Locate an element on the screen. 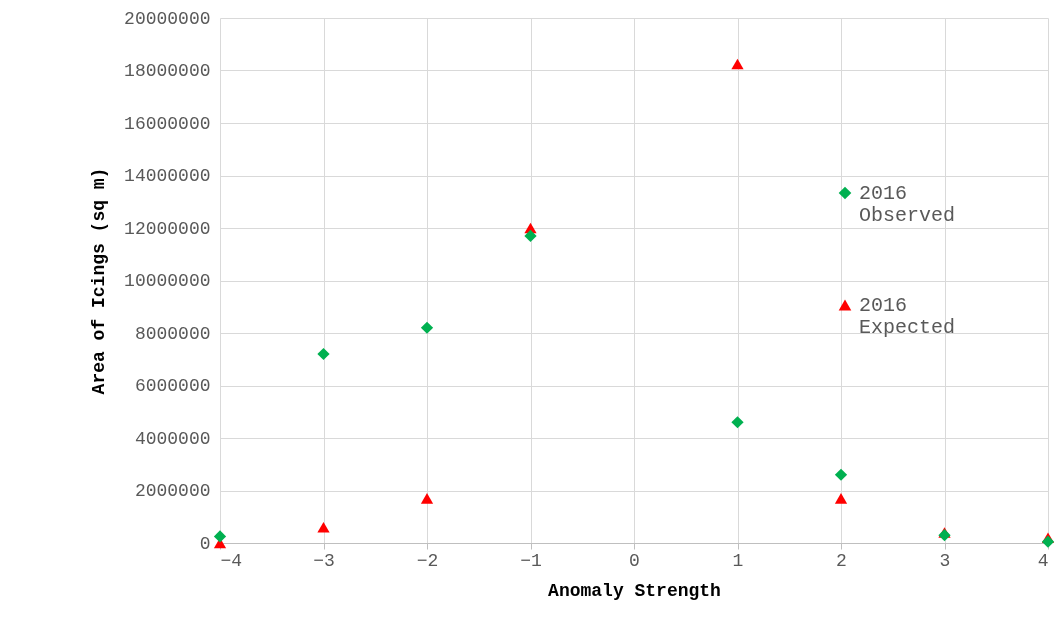 The height and width of the screenshot is (630, 1058). x-tick-label: −3 is located at coordinates (324, 560).